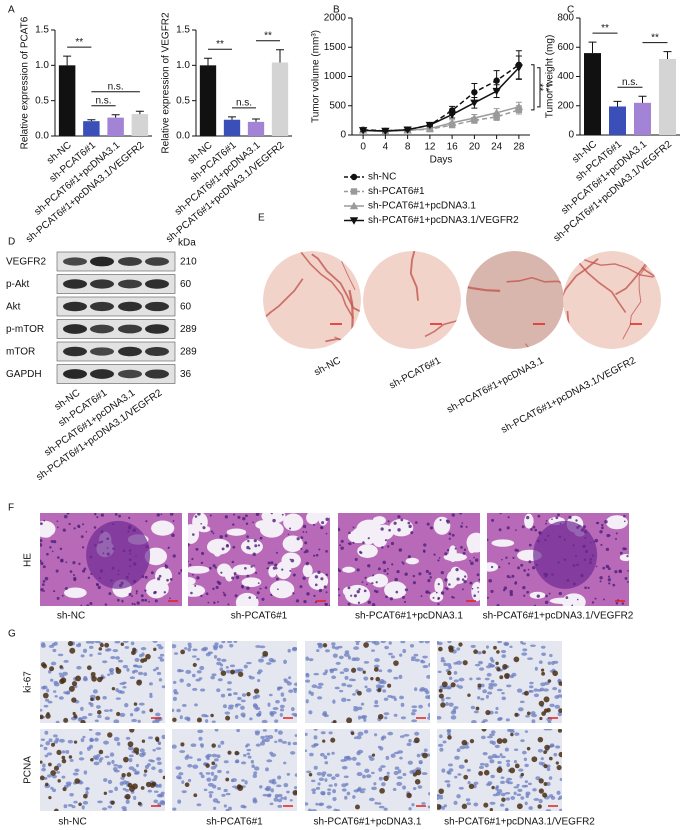 This screenshot has height=830, width=685. Describe the element at coordinates (385, 131) in the screenshot. I see `marker` at that location.